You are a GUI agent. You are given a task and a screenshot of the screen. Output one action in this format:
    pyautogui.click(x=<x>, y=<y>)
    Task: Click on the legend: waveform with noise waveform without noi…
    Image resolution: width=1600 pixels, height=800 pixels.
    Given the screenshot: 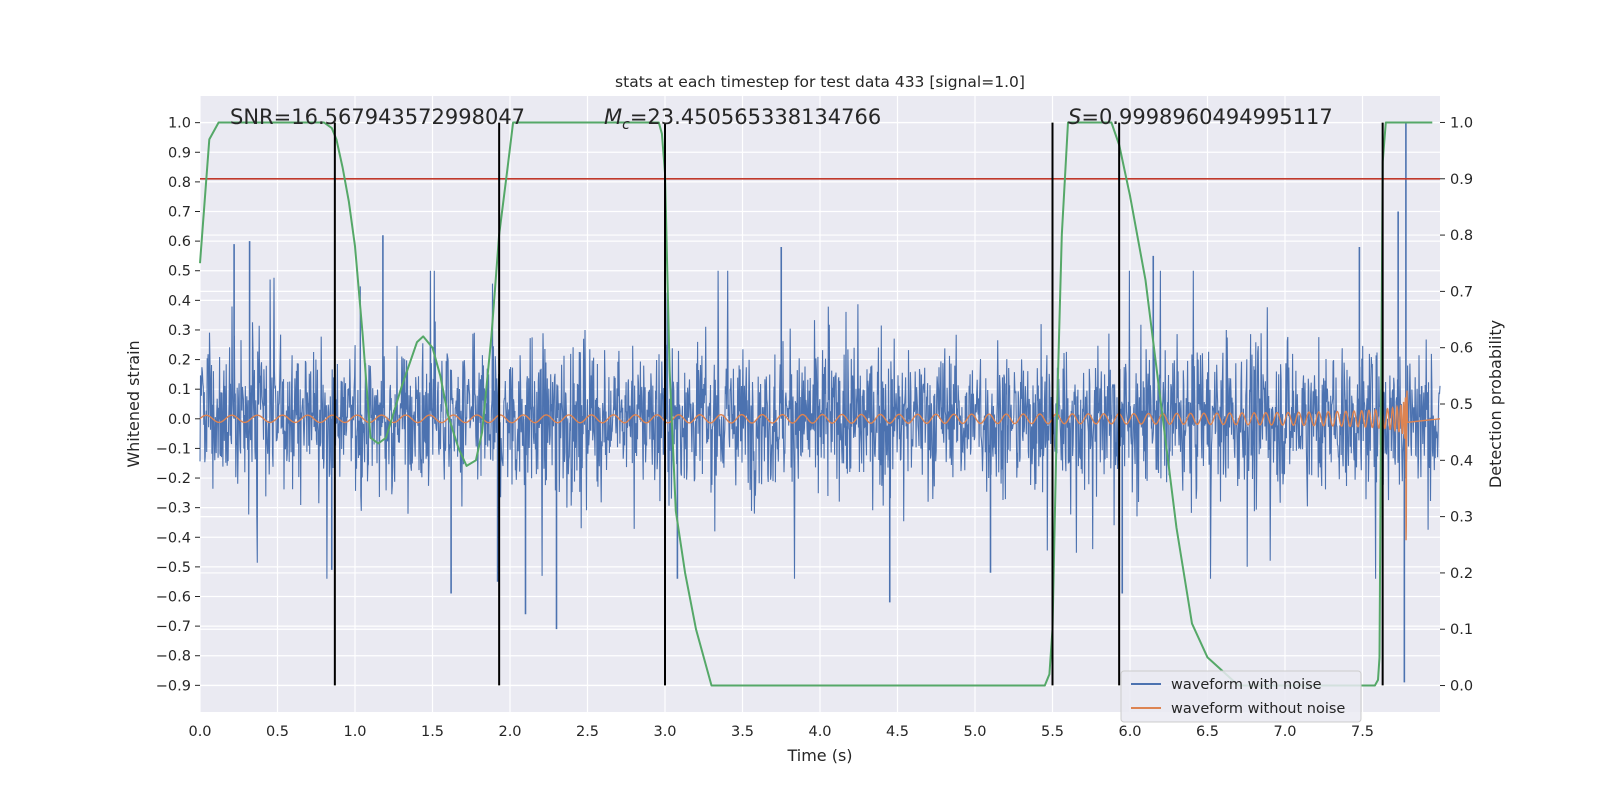 What is the action you would take?
    pyautogui.click(x=1241, y=696)
    